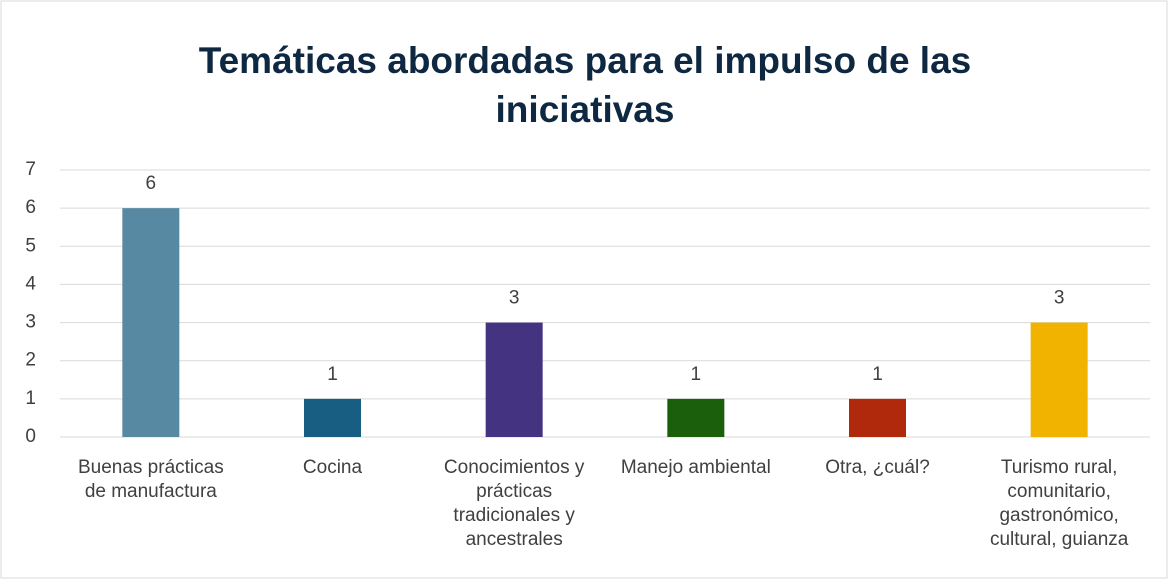 The image size is (1169, 580). I want to click on x-tick-label: Buenas prácticas de manufactura, so click(150, 479).